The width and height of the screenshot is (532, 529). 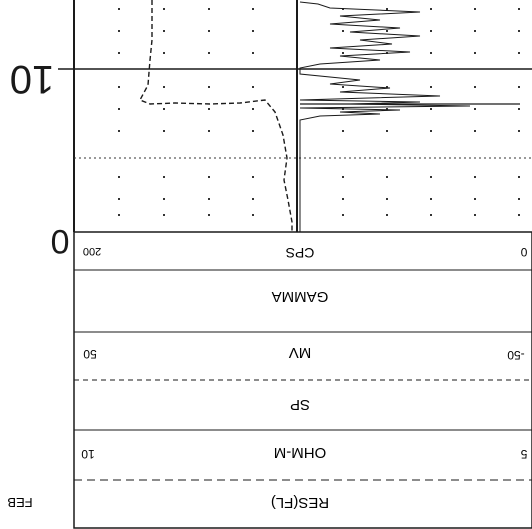 I want to click on cps-left-value: 200, so click(x=92, y=251).